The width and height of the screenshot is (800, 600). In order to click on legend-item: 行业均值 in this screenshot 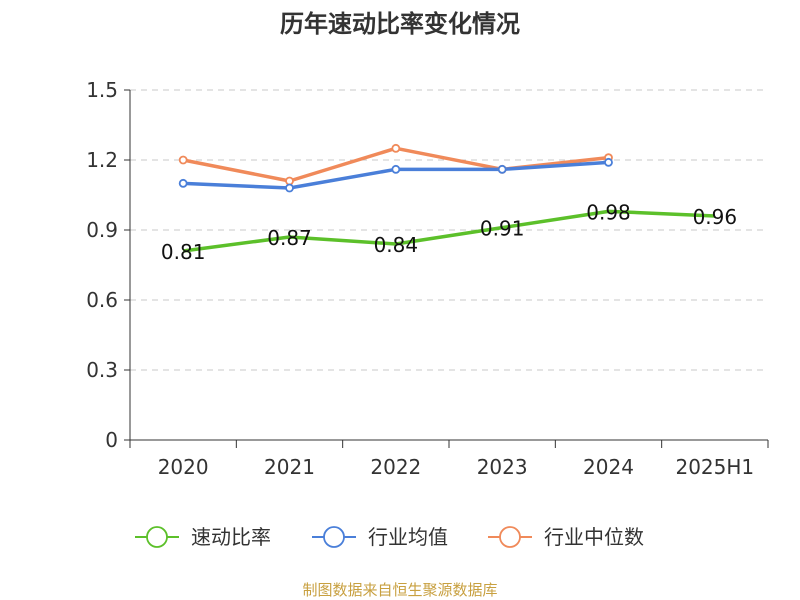, I will do `click(380, 537)`.